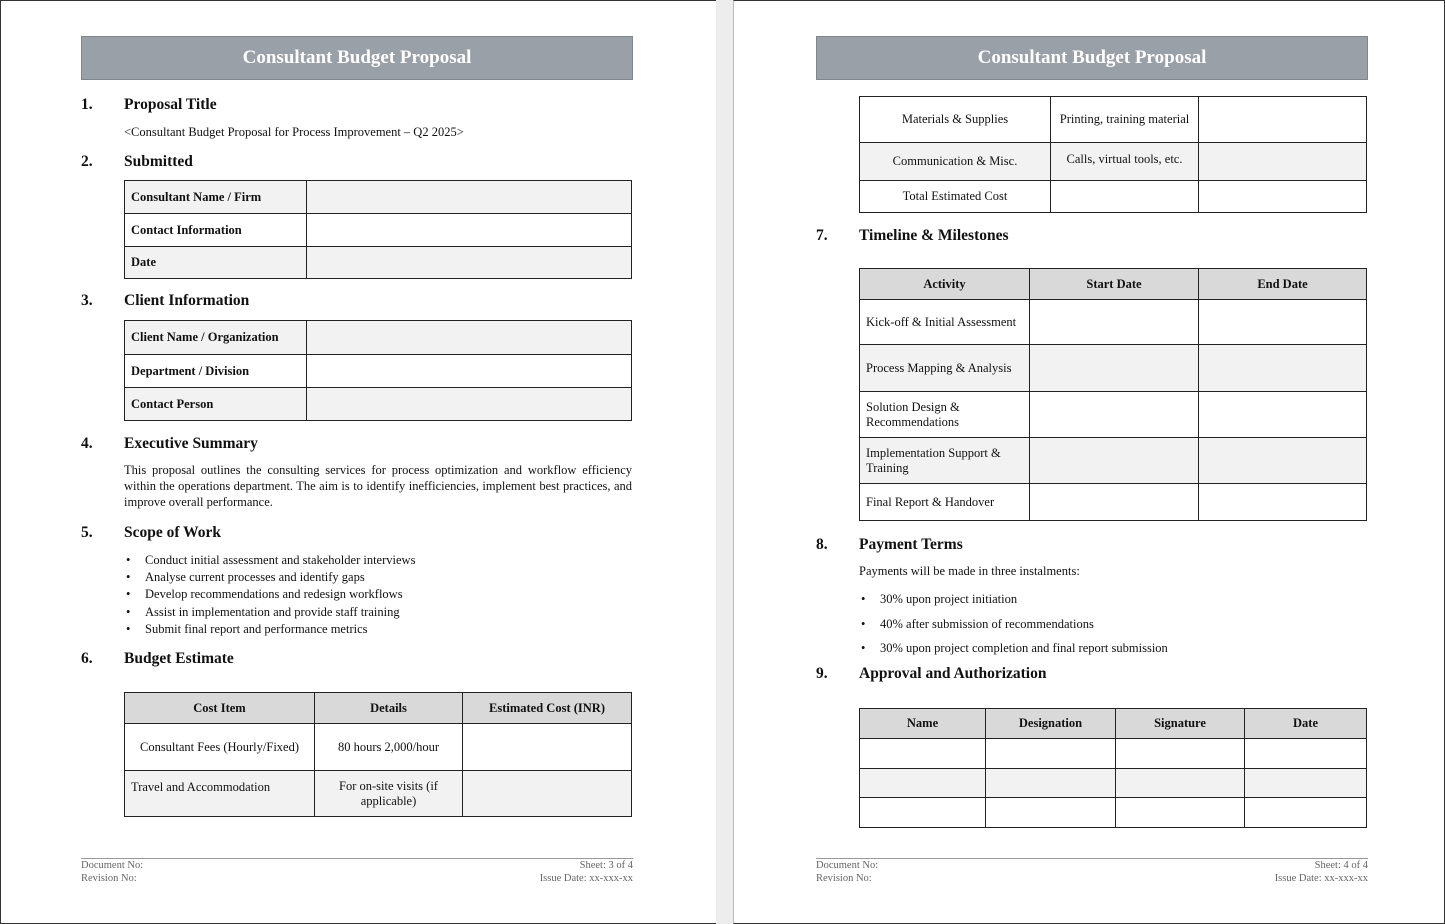 Image resolution: width=1445 pixels, height=924 pixels. Describe the element at coordinates (158, 161) in the screenshot. I see `section-title: Submitted` at that location.